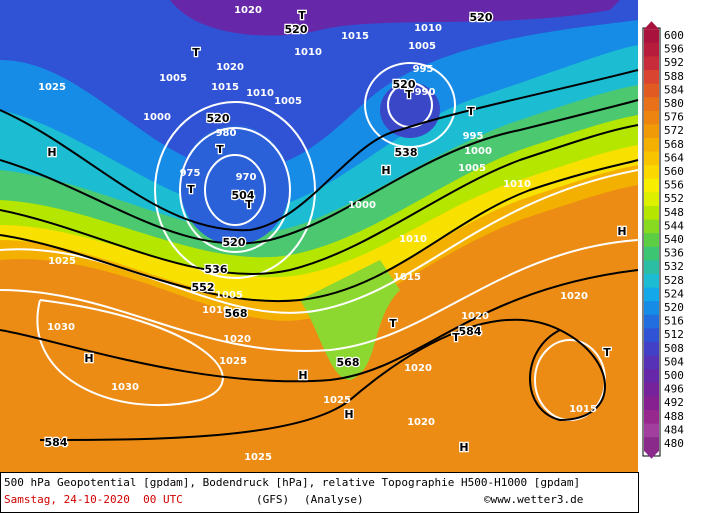  Describe the element at coordinates (674, 157) in the screenshot. I see `legend-label: 564` at that location.